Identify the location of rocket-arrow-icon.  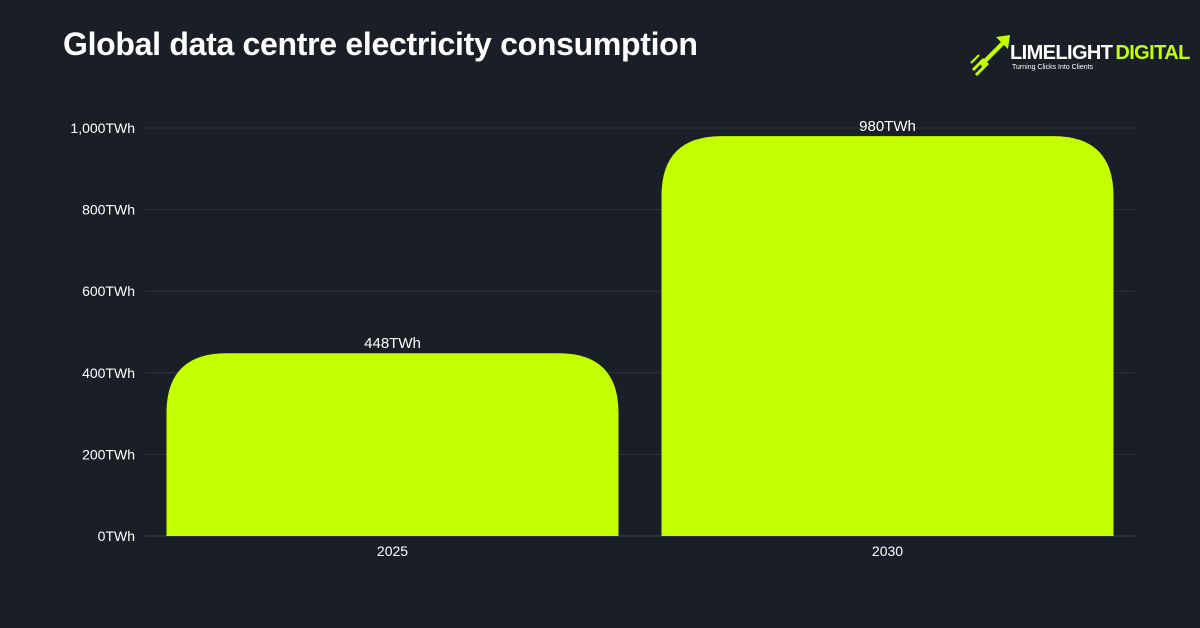
(990, 56).